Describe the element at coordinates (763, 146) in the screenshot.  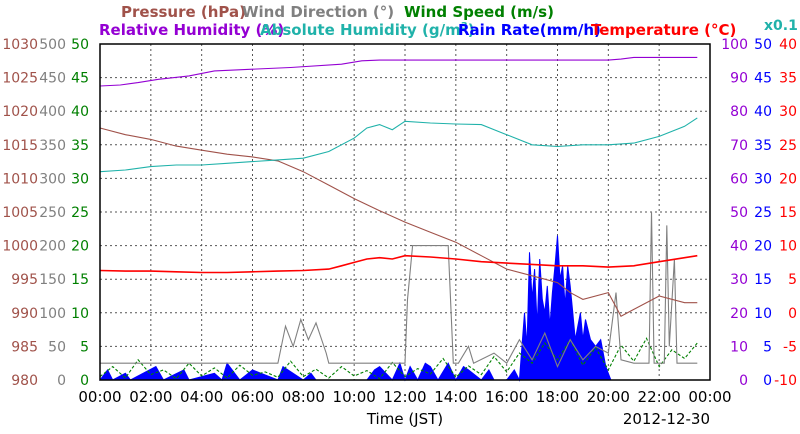
I see `y-tick-rain-rate: 35` at that location.